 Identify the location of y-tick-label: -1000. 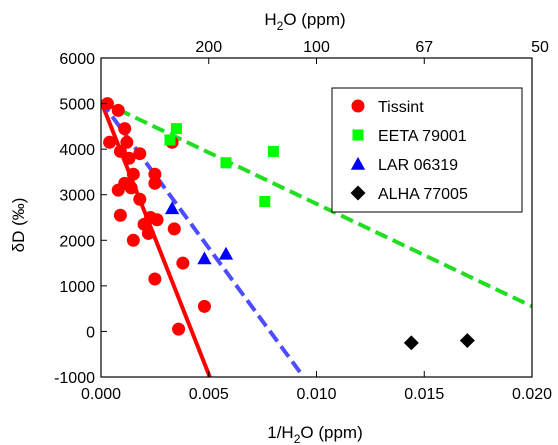
(74, 378).